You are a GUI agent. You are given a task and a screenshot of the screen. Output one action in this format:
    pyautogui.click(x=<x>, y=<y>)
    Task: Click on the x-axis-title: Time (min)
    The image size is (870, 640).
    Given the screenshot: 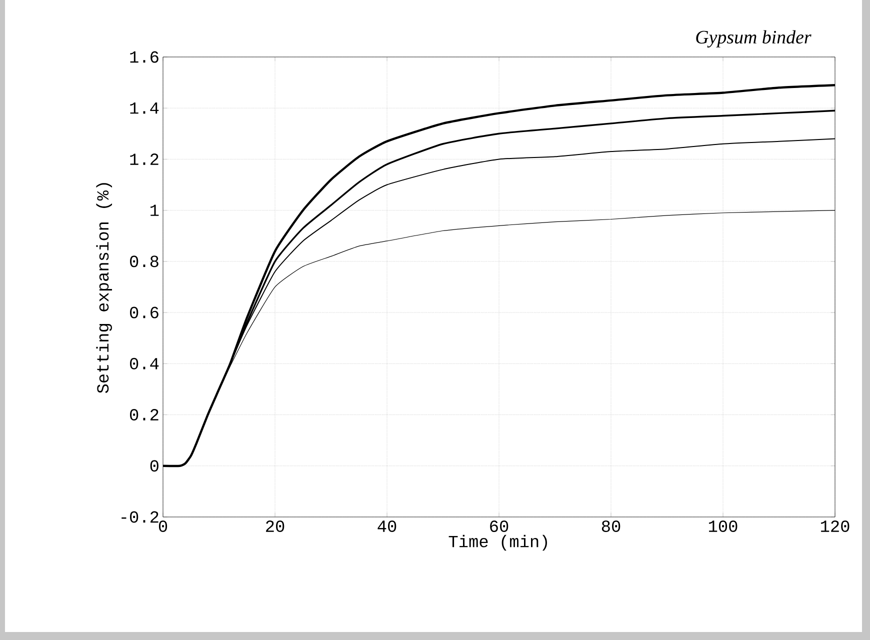 What is the action you would take?
    pyautogui.click(x=497, y=542)
    